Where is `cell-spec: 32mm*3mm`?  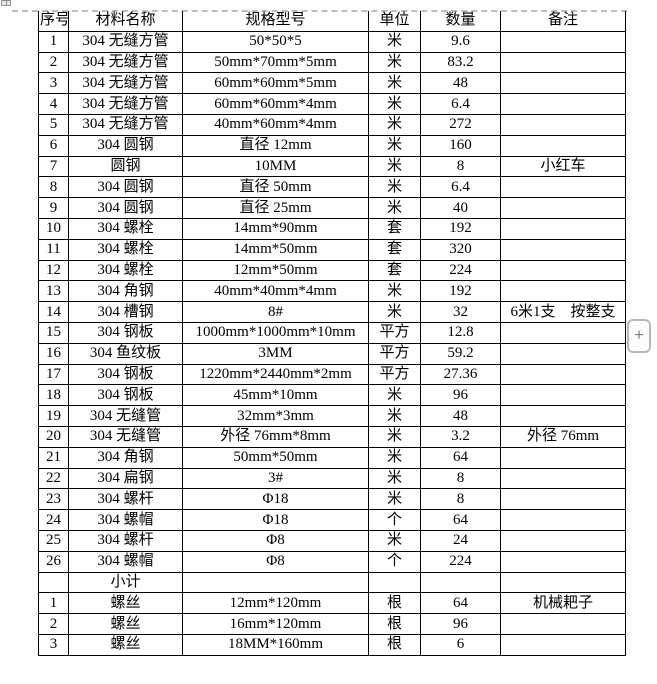 cell-spec: 32mm*3mm is located at coordinates (275, 416).